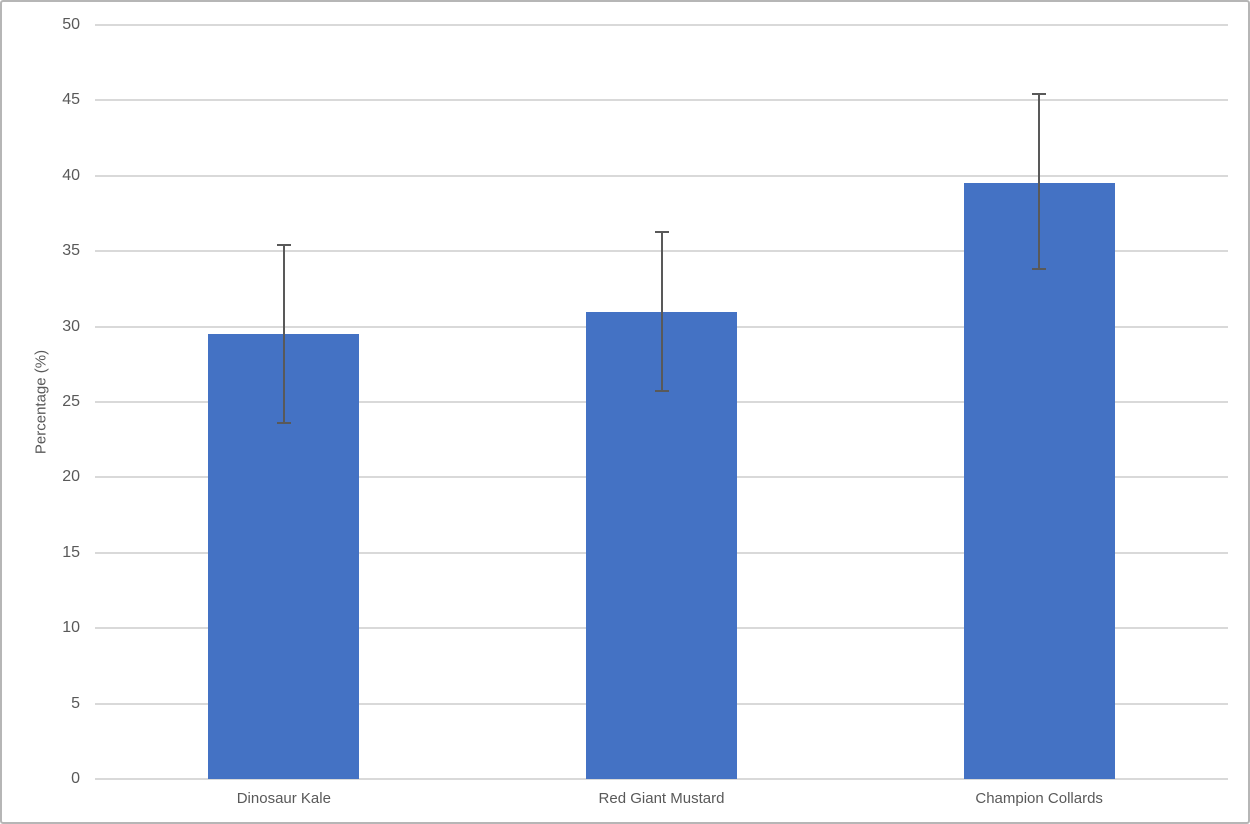 The width and height of the screenshot is (1250, 824). What do you see at coordinates (661, 798) in the screenshot?
I see `x-category-label-red-giant-mustard: Red Giant Mustard` at bounding box center [661, 798].